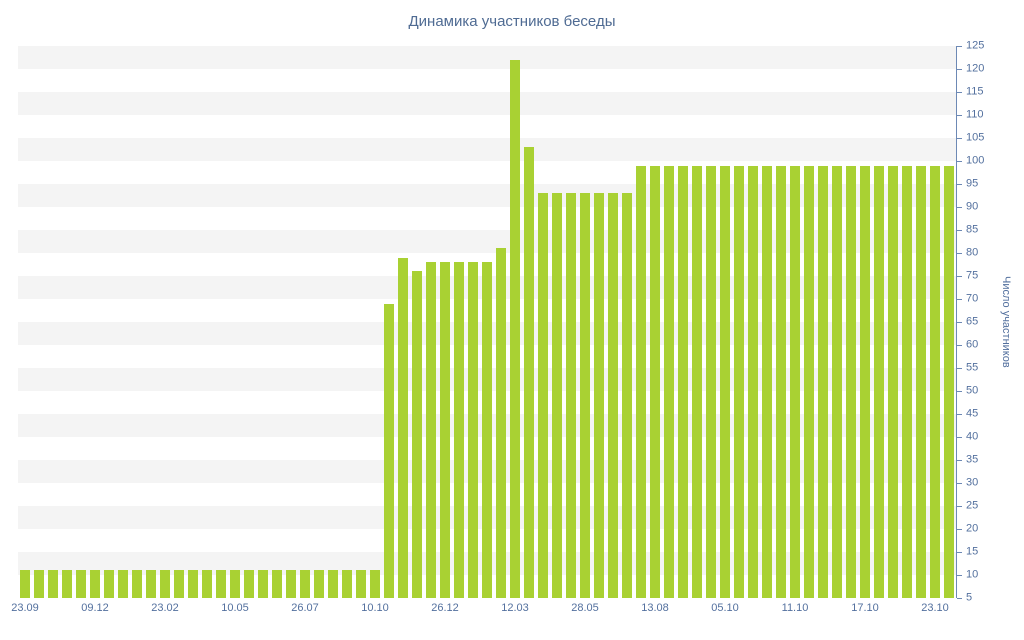  I want to click on y-axis-tick-label: 105, so click(975, 137).